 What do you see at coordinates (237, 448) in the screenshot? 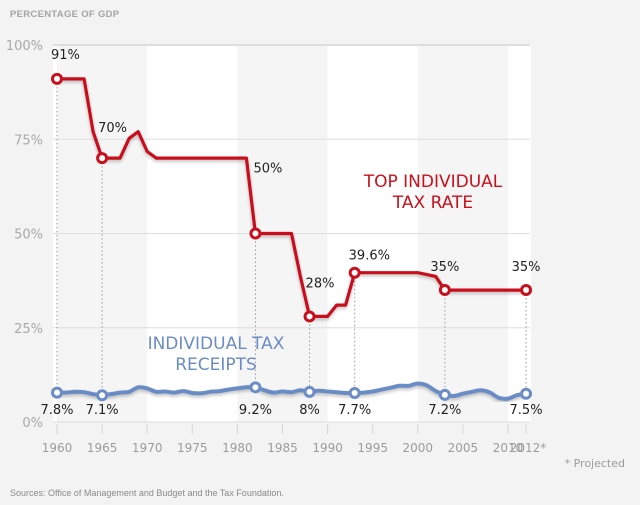
I see `x-tick-label: 1980` at bounding box center [237, 448].